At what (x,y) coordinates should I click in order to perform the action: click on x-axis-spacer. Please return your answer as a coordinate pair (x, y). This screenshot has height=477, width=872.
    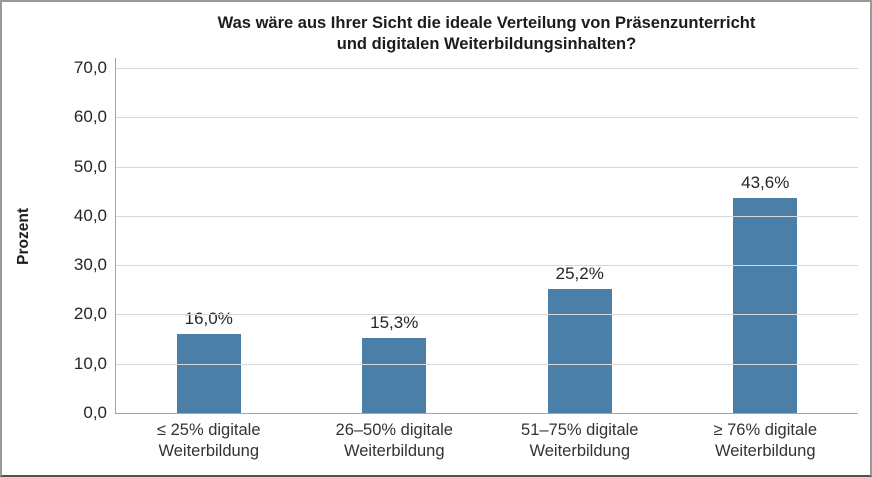
    Looking at the image, I should click on (59, 441).